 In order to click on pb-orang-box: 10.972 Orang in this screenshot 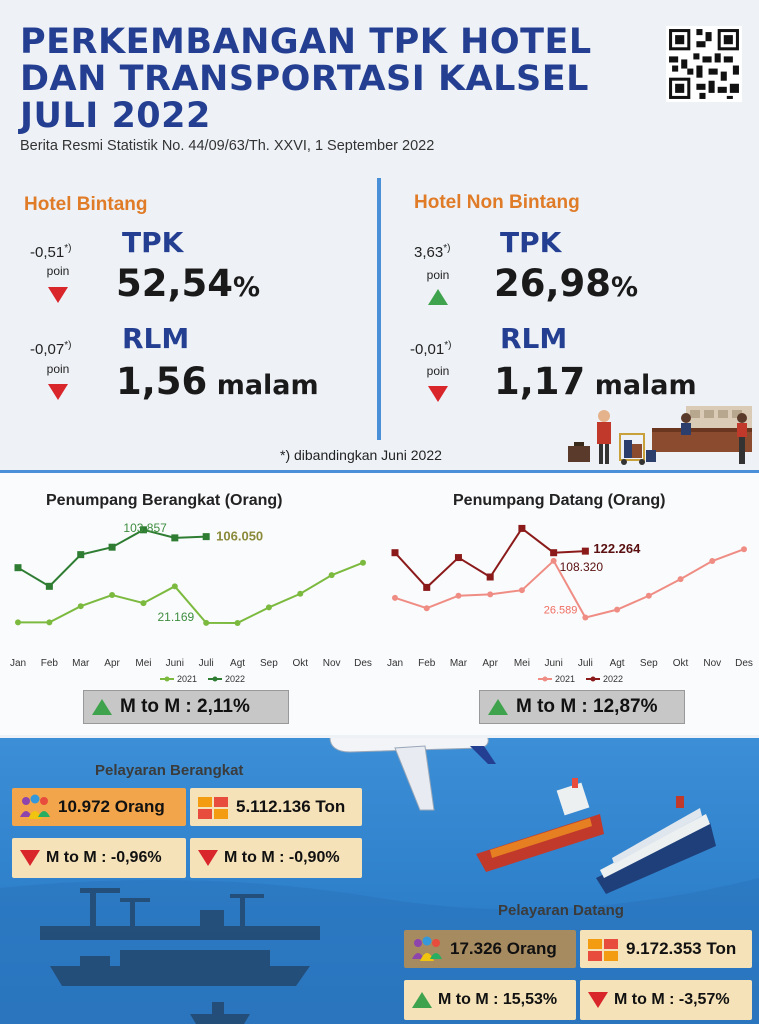, I will do `click(99, 807)`.